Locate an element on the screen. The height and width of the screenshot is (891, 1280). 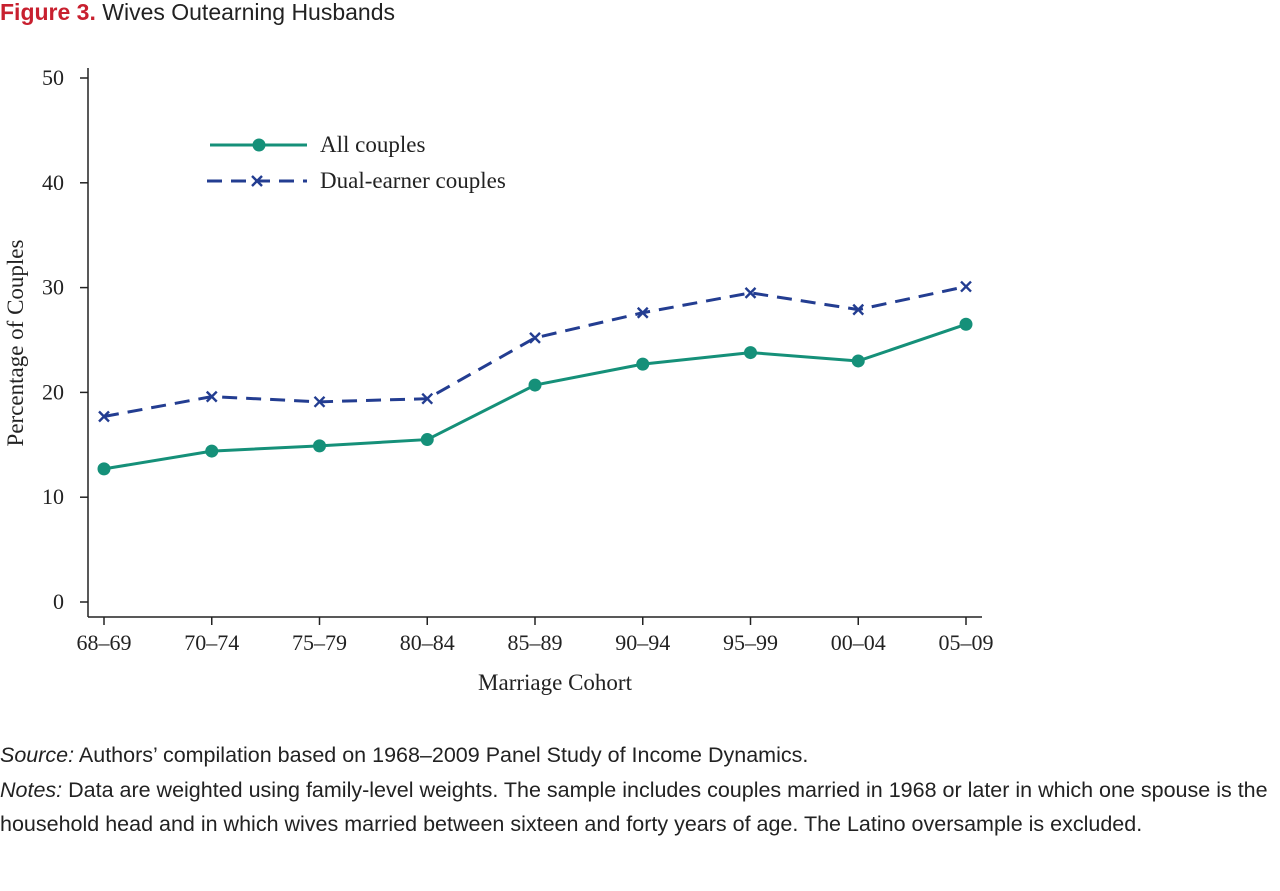
x-tick-label-4: 85–89 is located at coordinates (535, 642).